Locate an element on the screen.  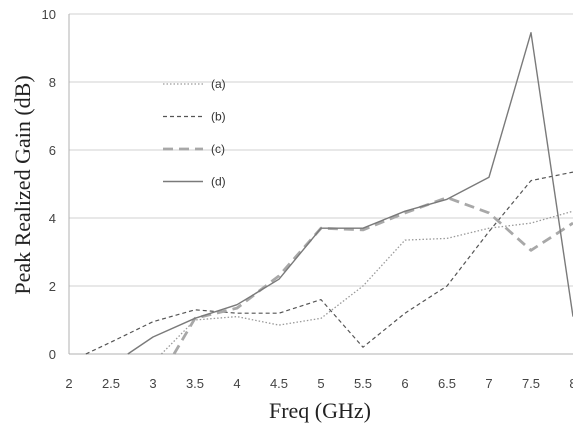
x-axis-label: Freq (GHz) is located at coordinates (320, 410).